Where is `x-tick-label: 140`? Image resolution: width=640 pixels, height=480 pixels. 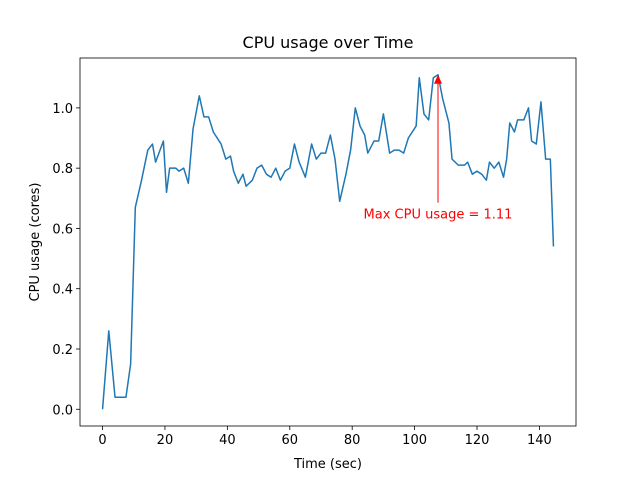
x-tick-label: 140 is located at coordinates (539, 440).